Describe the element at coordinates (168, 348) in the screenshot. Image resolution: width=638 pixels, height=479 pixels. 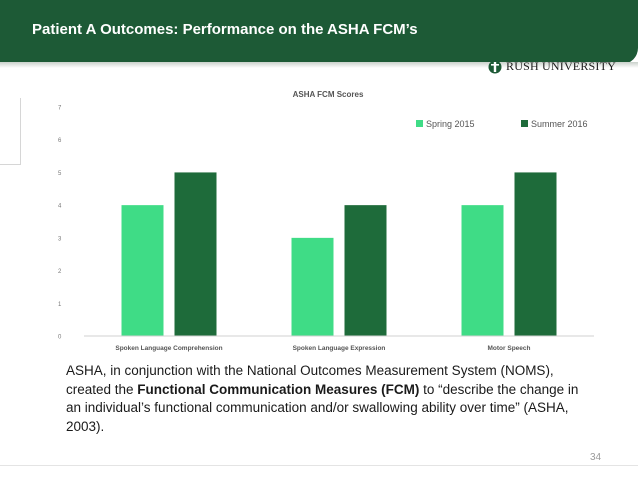
I see `x-category-label: Spoken Language Comprehension` at that location.